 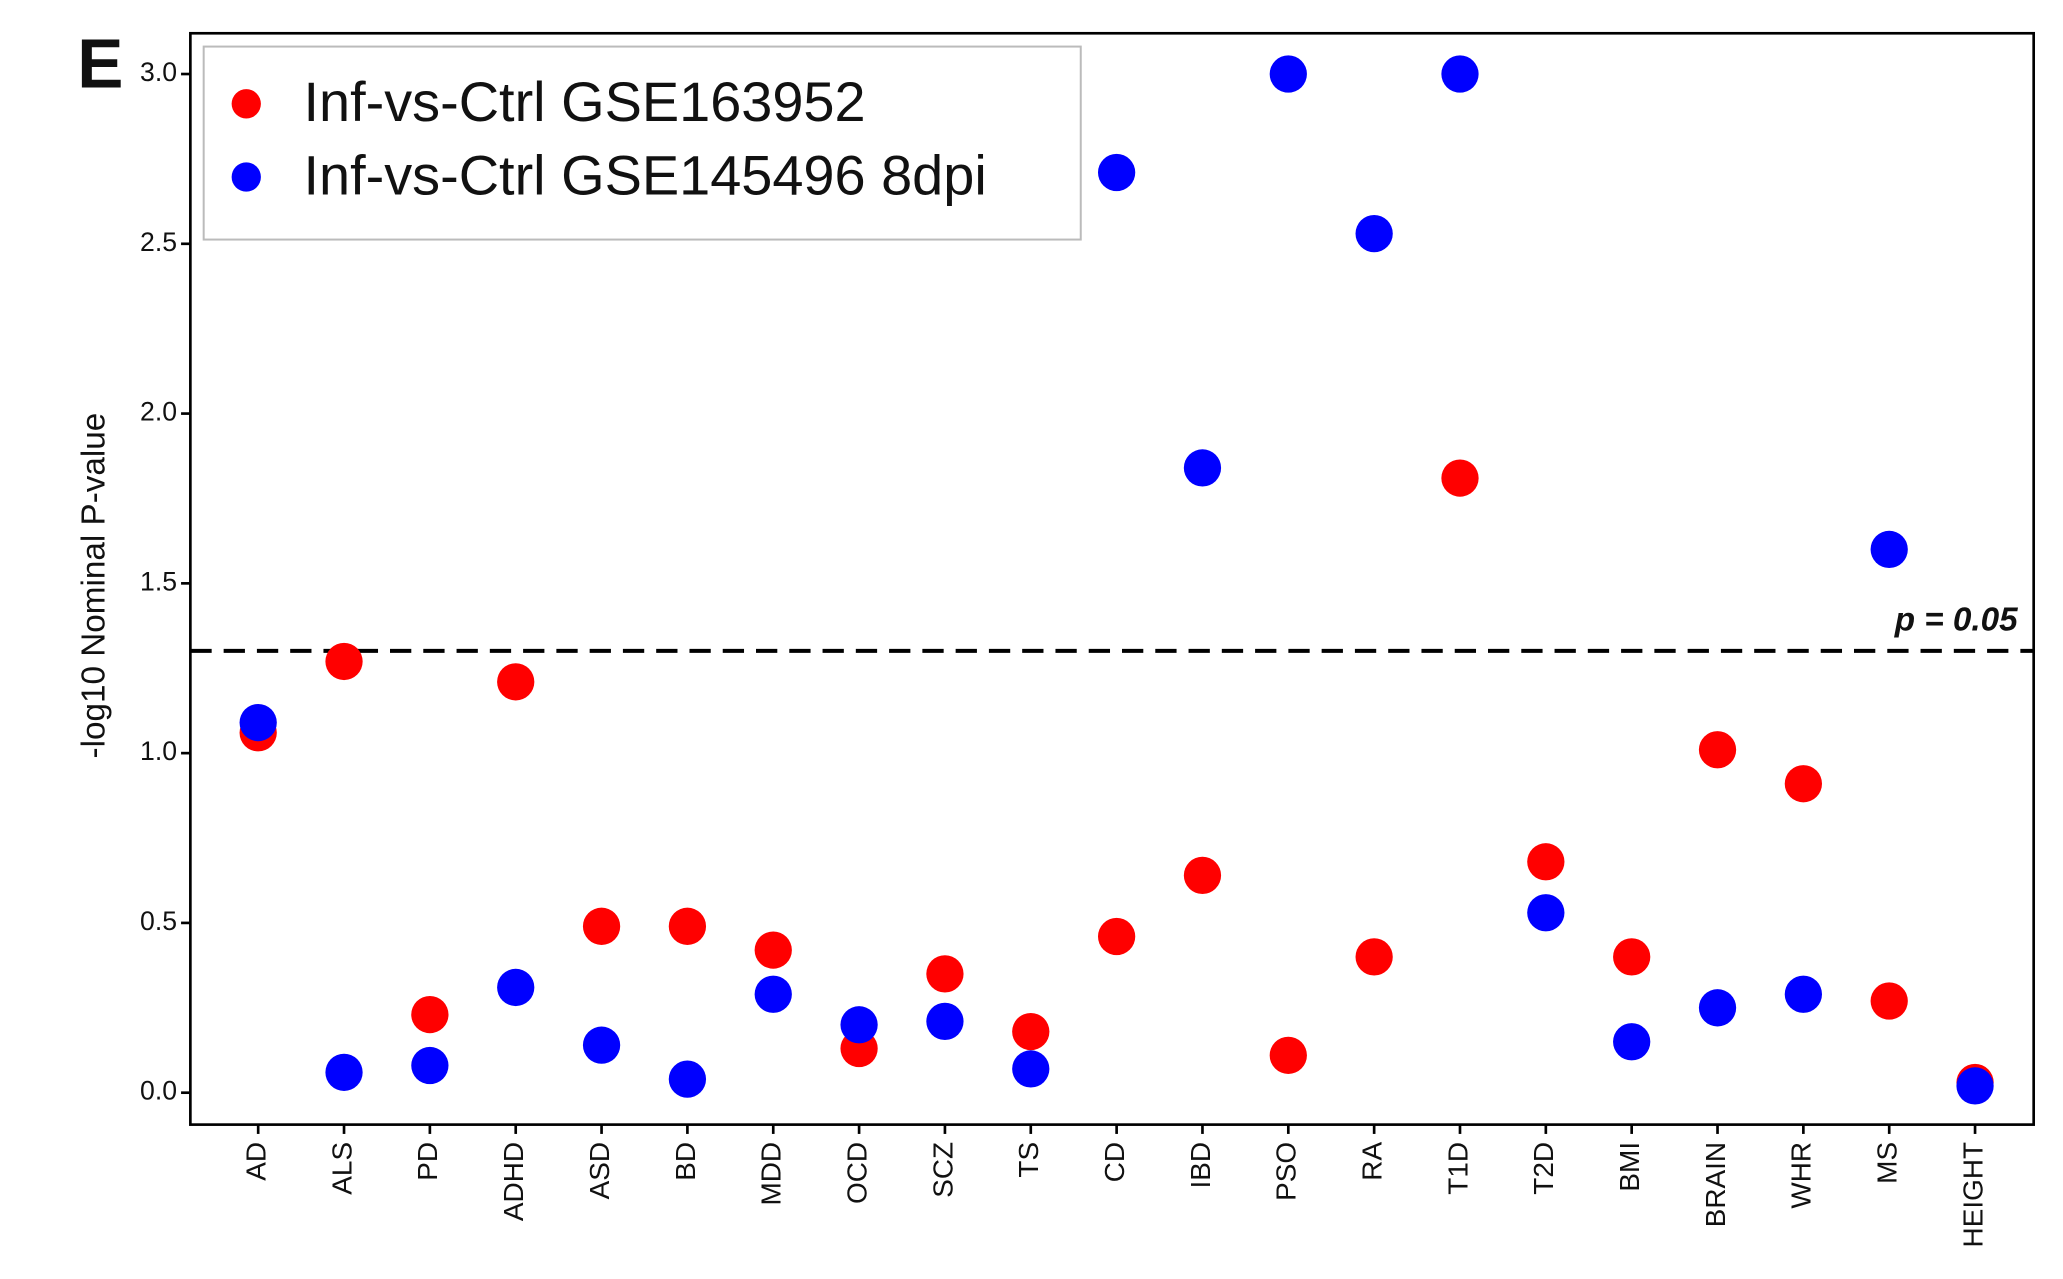 What do you see at coordinates (158, 581) in the screenshot?
I see `y-tick-label: 1.5` at bounding box center [158, 581].